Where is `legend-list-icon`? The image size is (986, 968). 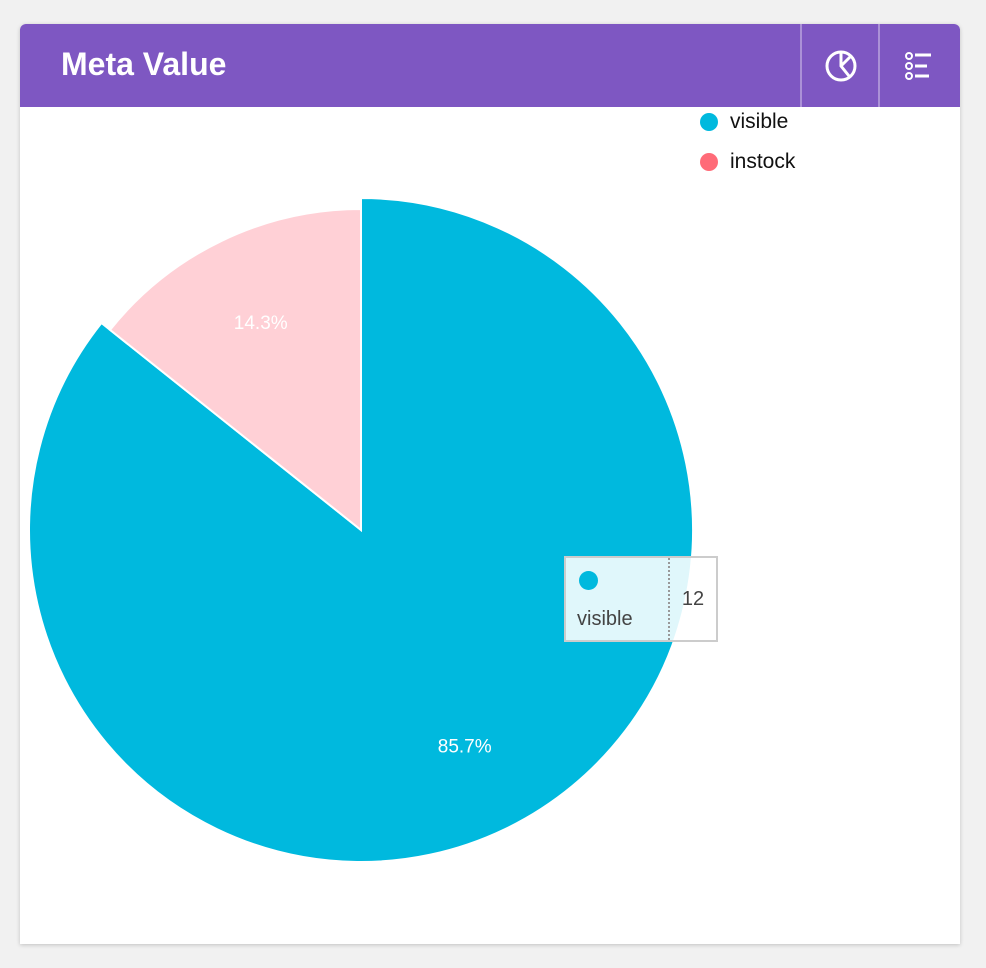
legend-list-icon is located at coordinates (917, 65).